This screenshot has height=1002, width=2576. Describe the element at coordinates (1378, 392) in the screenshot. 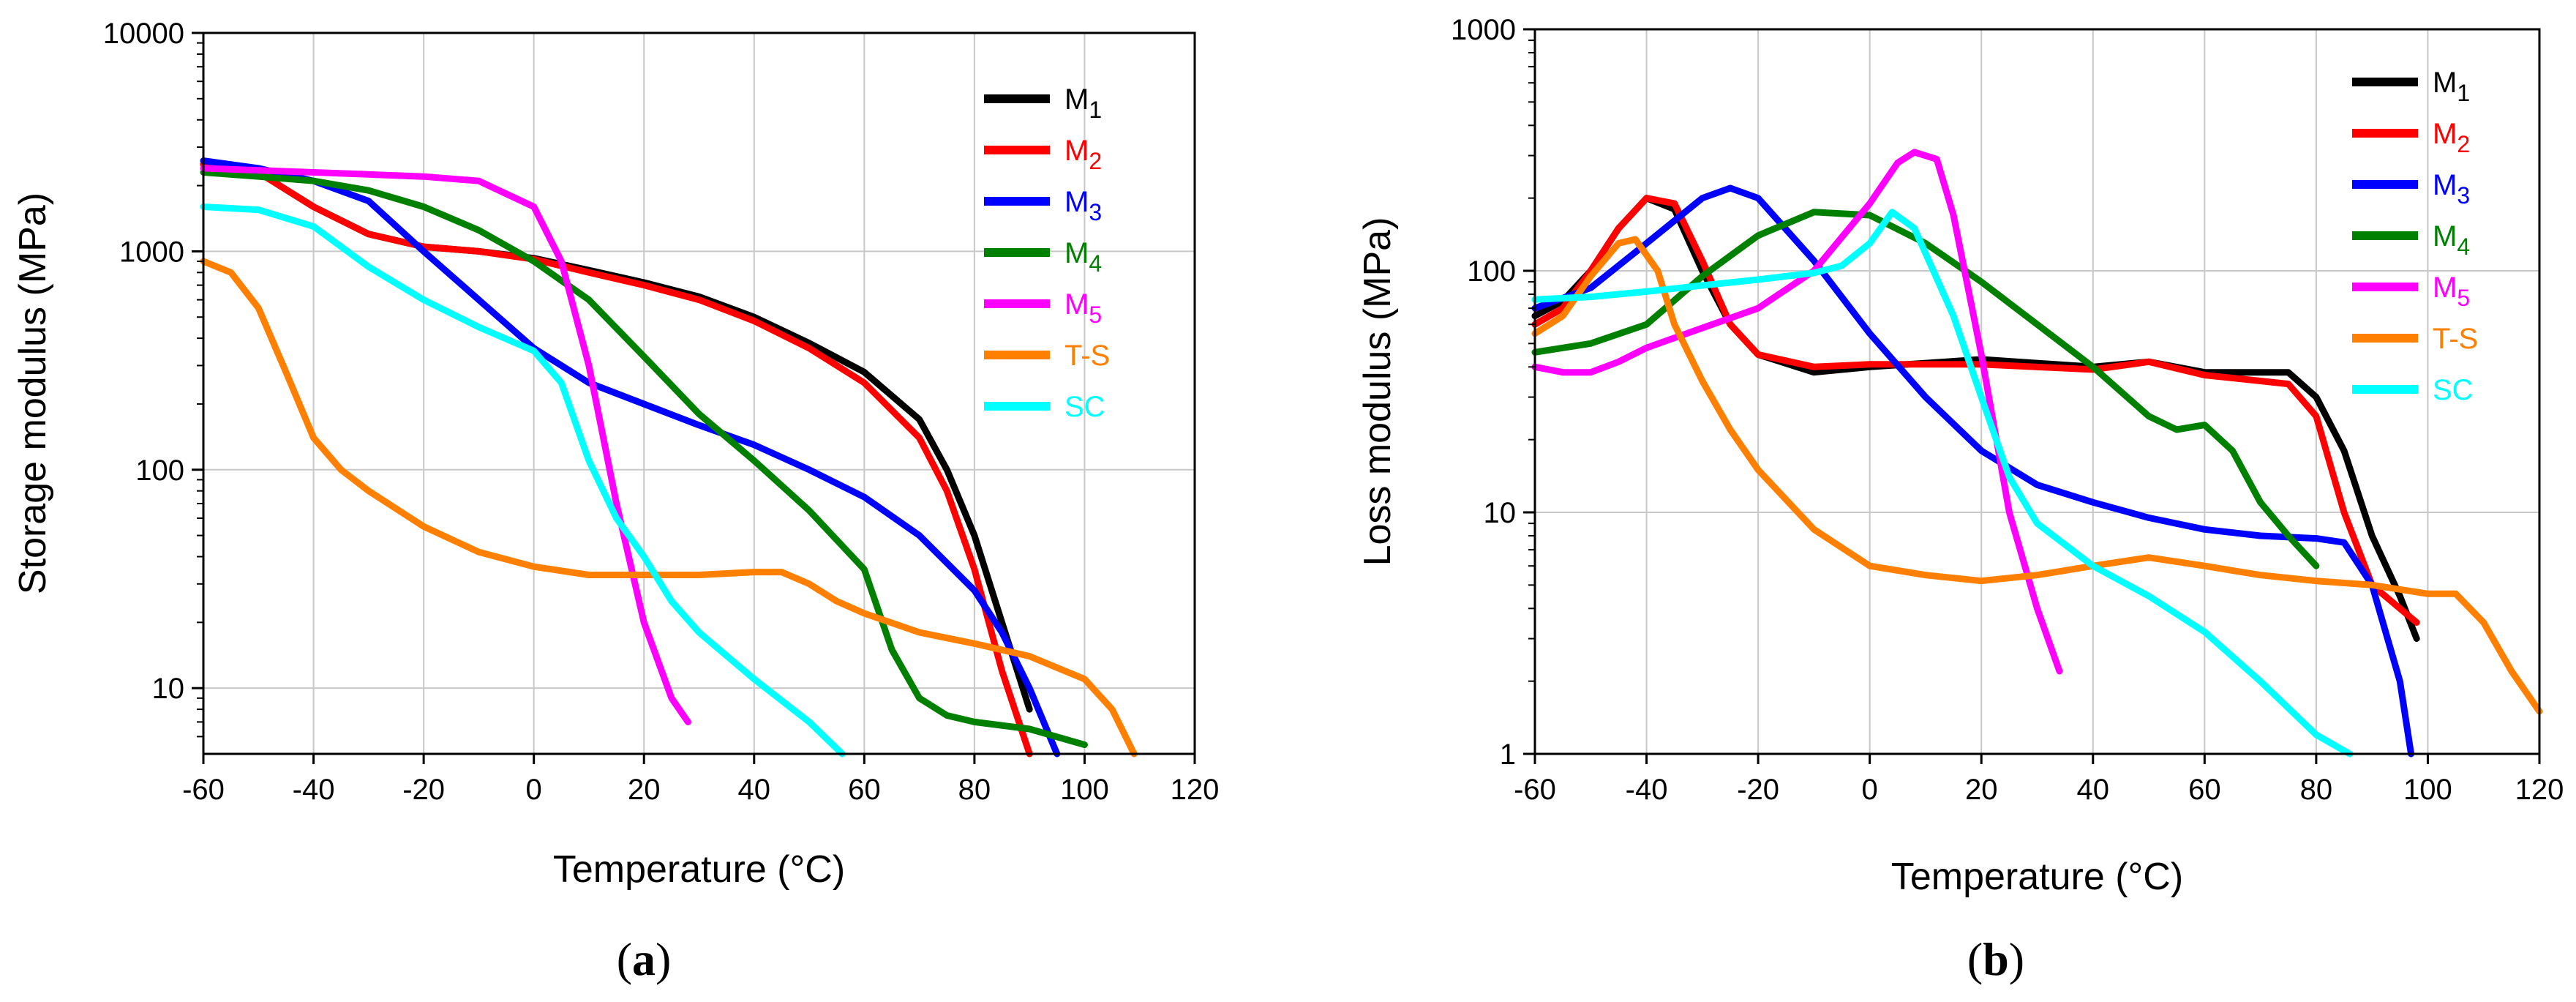

I see `y-axis-title: Loss modulus (MPa)` at that location.